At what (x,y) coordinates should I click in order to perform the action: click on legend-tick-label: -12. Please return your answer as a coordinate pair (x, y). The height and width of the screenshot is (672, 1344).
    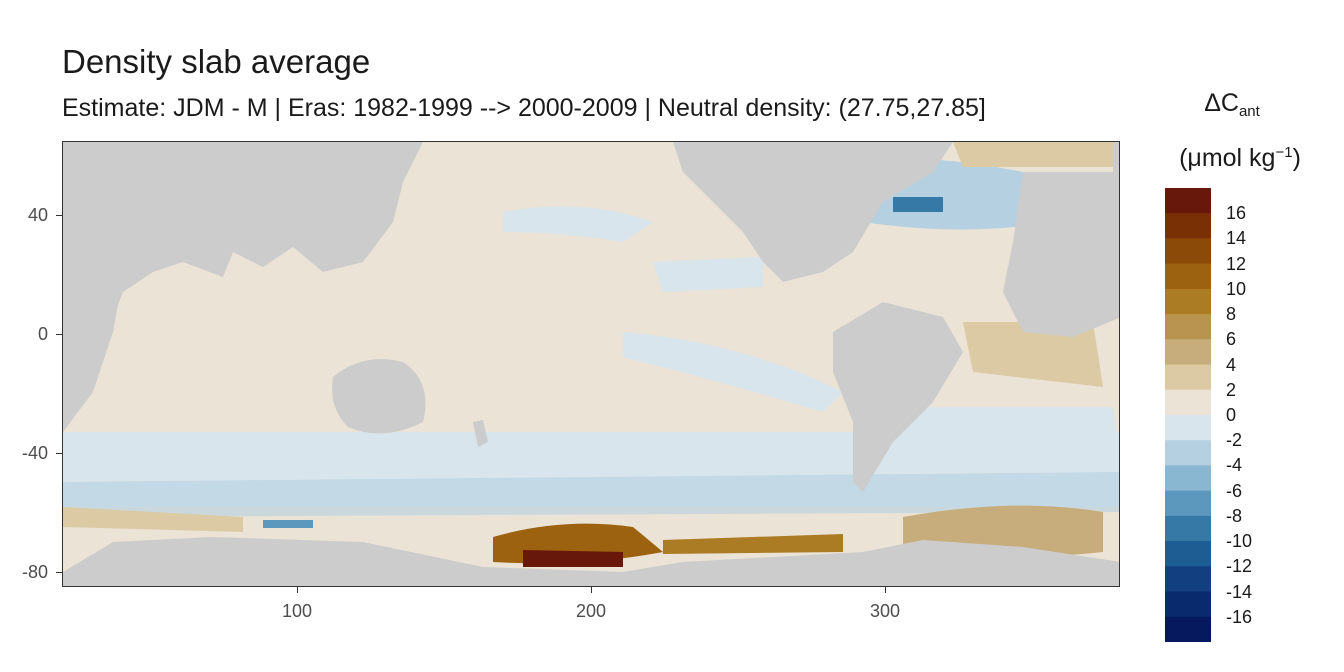
    Looking at the image, I should click on (1239, 566).